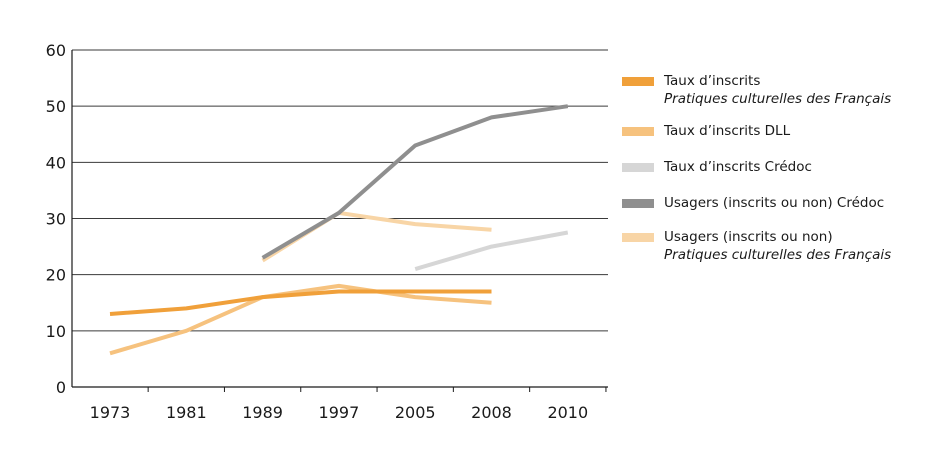 This screenshot has height=465, width=929. Describe the element at coordinates (56, 331) in the screenshot. I see `y-tick-label: 10` at that location.